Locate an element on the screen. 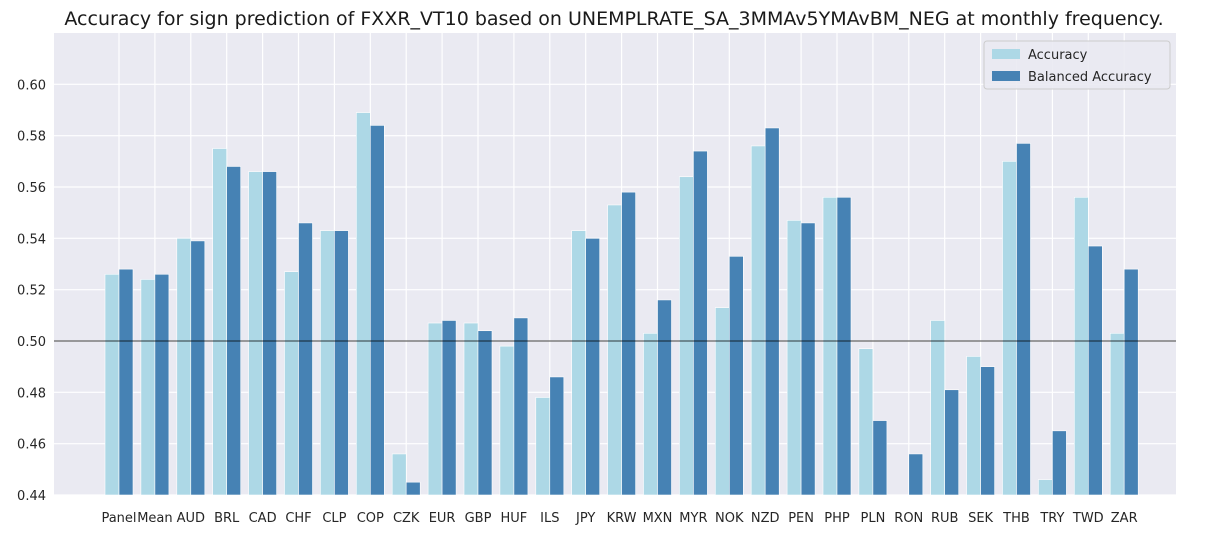 This screenshot has height=533, width=1223. bar-balanced-accuracy-nzd is located at coordinates (772, 311).